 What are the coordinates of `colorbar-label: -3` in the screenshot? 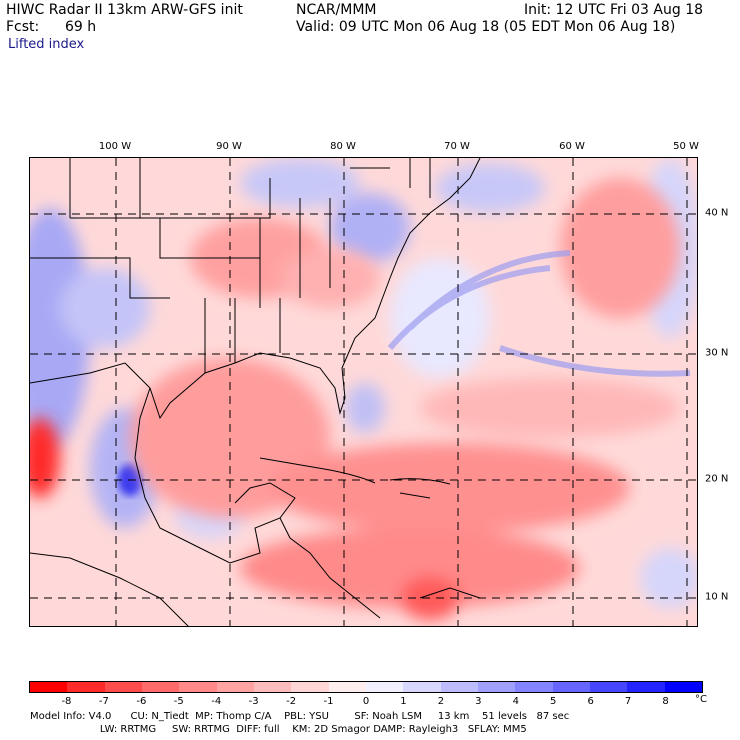 It's located at (253, 701).